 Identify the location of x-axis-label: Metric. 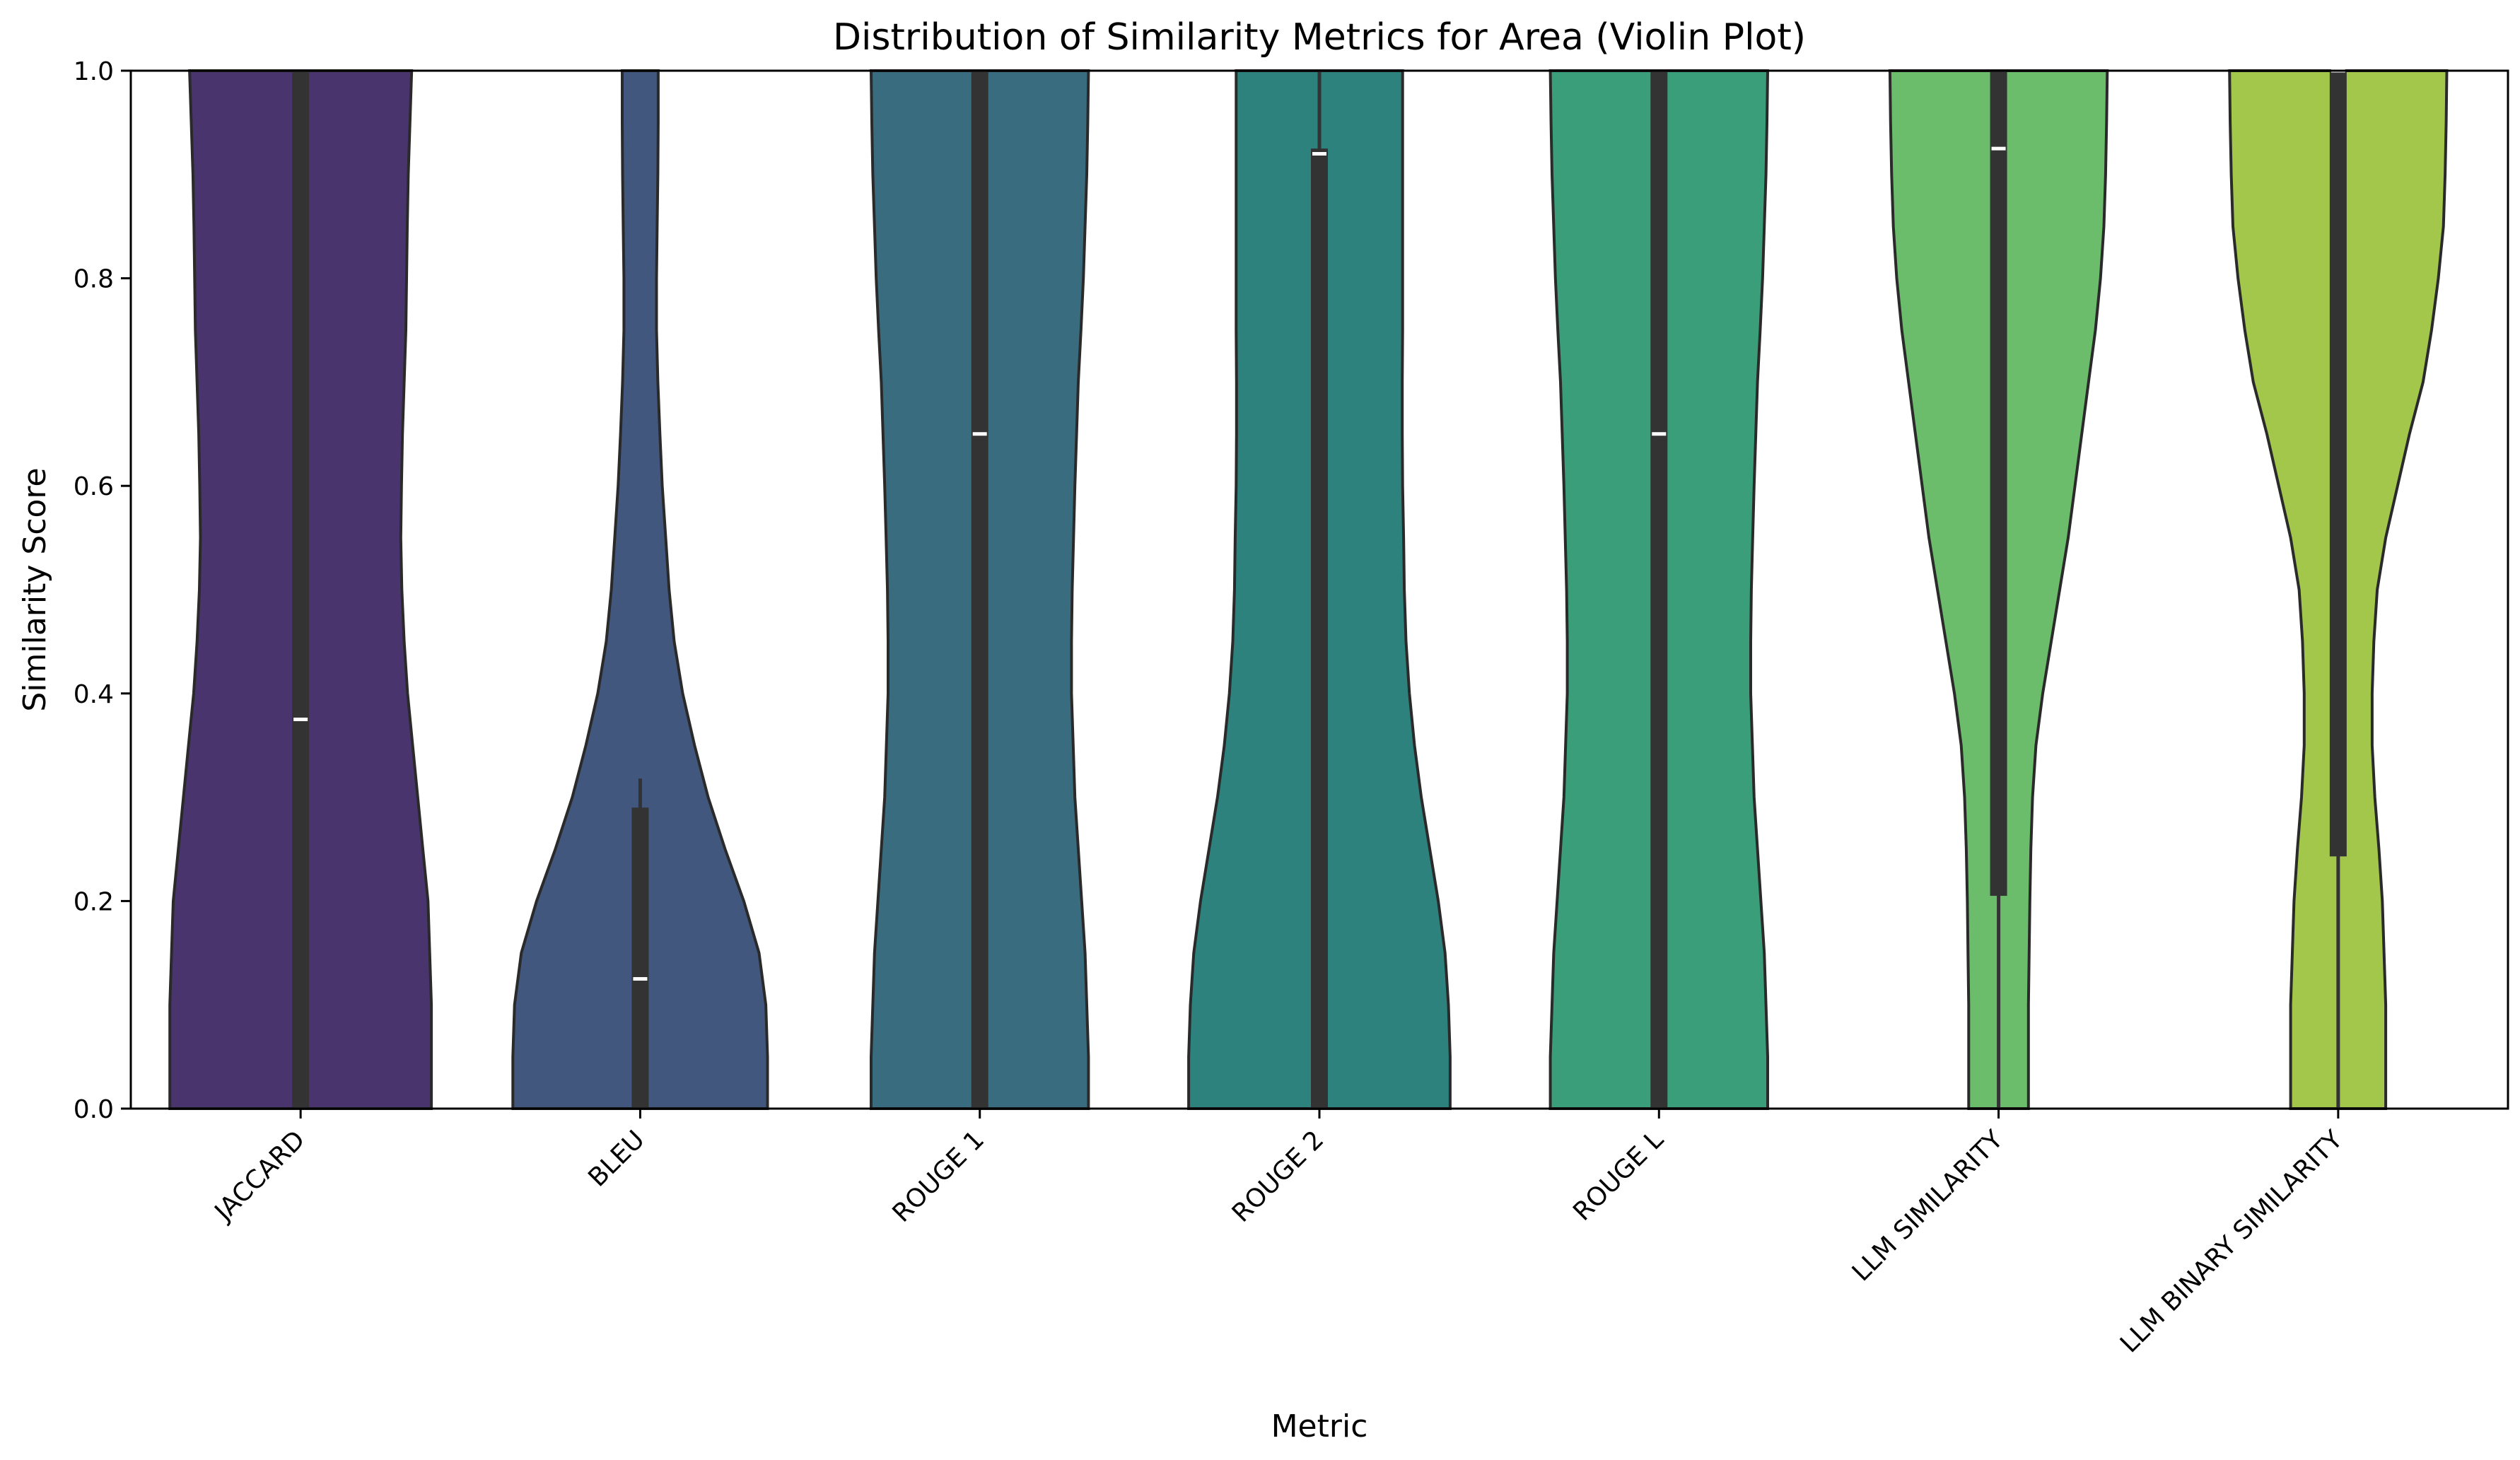
(1319, 1426).